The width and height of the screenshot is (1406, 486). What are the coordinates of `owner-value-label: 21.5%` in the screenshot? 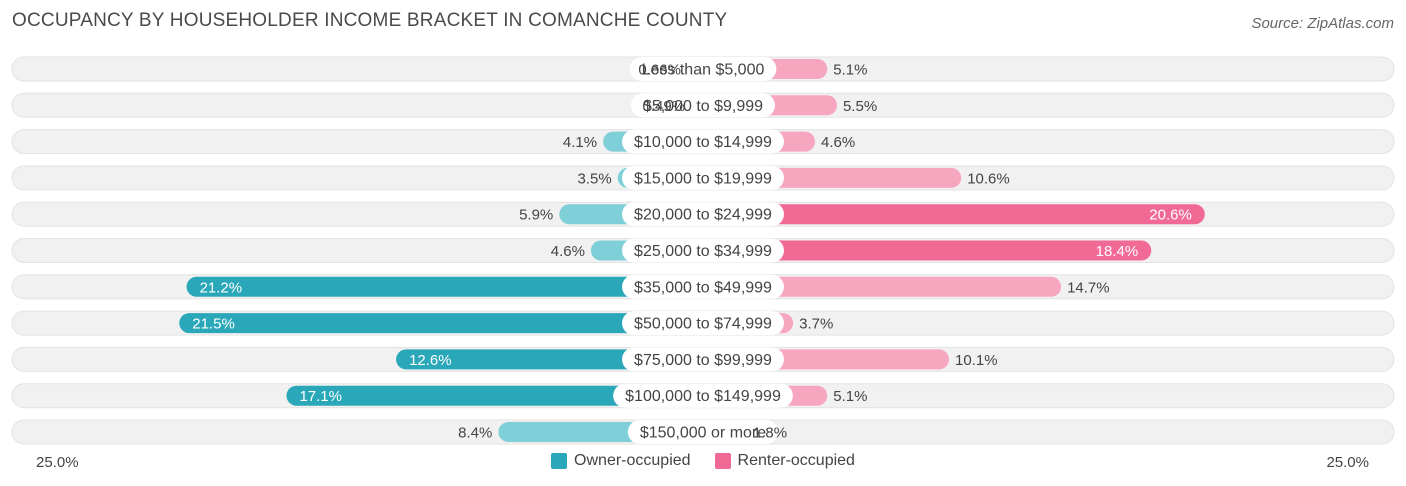 It's located at (213, 324).